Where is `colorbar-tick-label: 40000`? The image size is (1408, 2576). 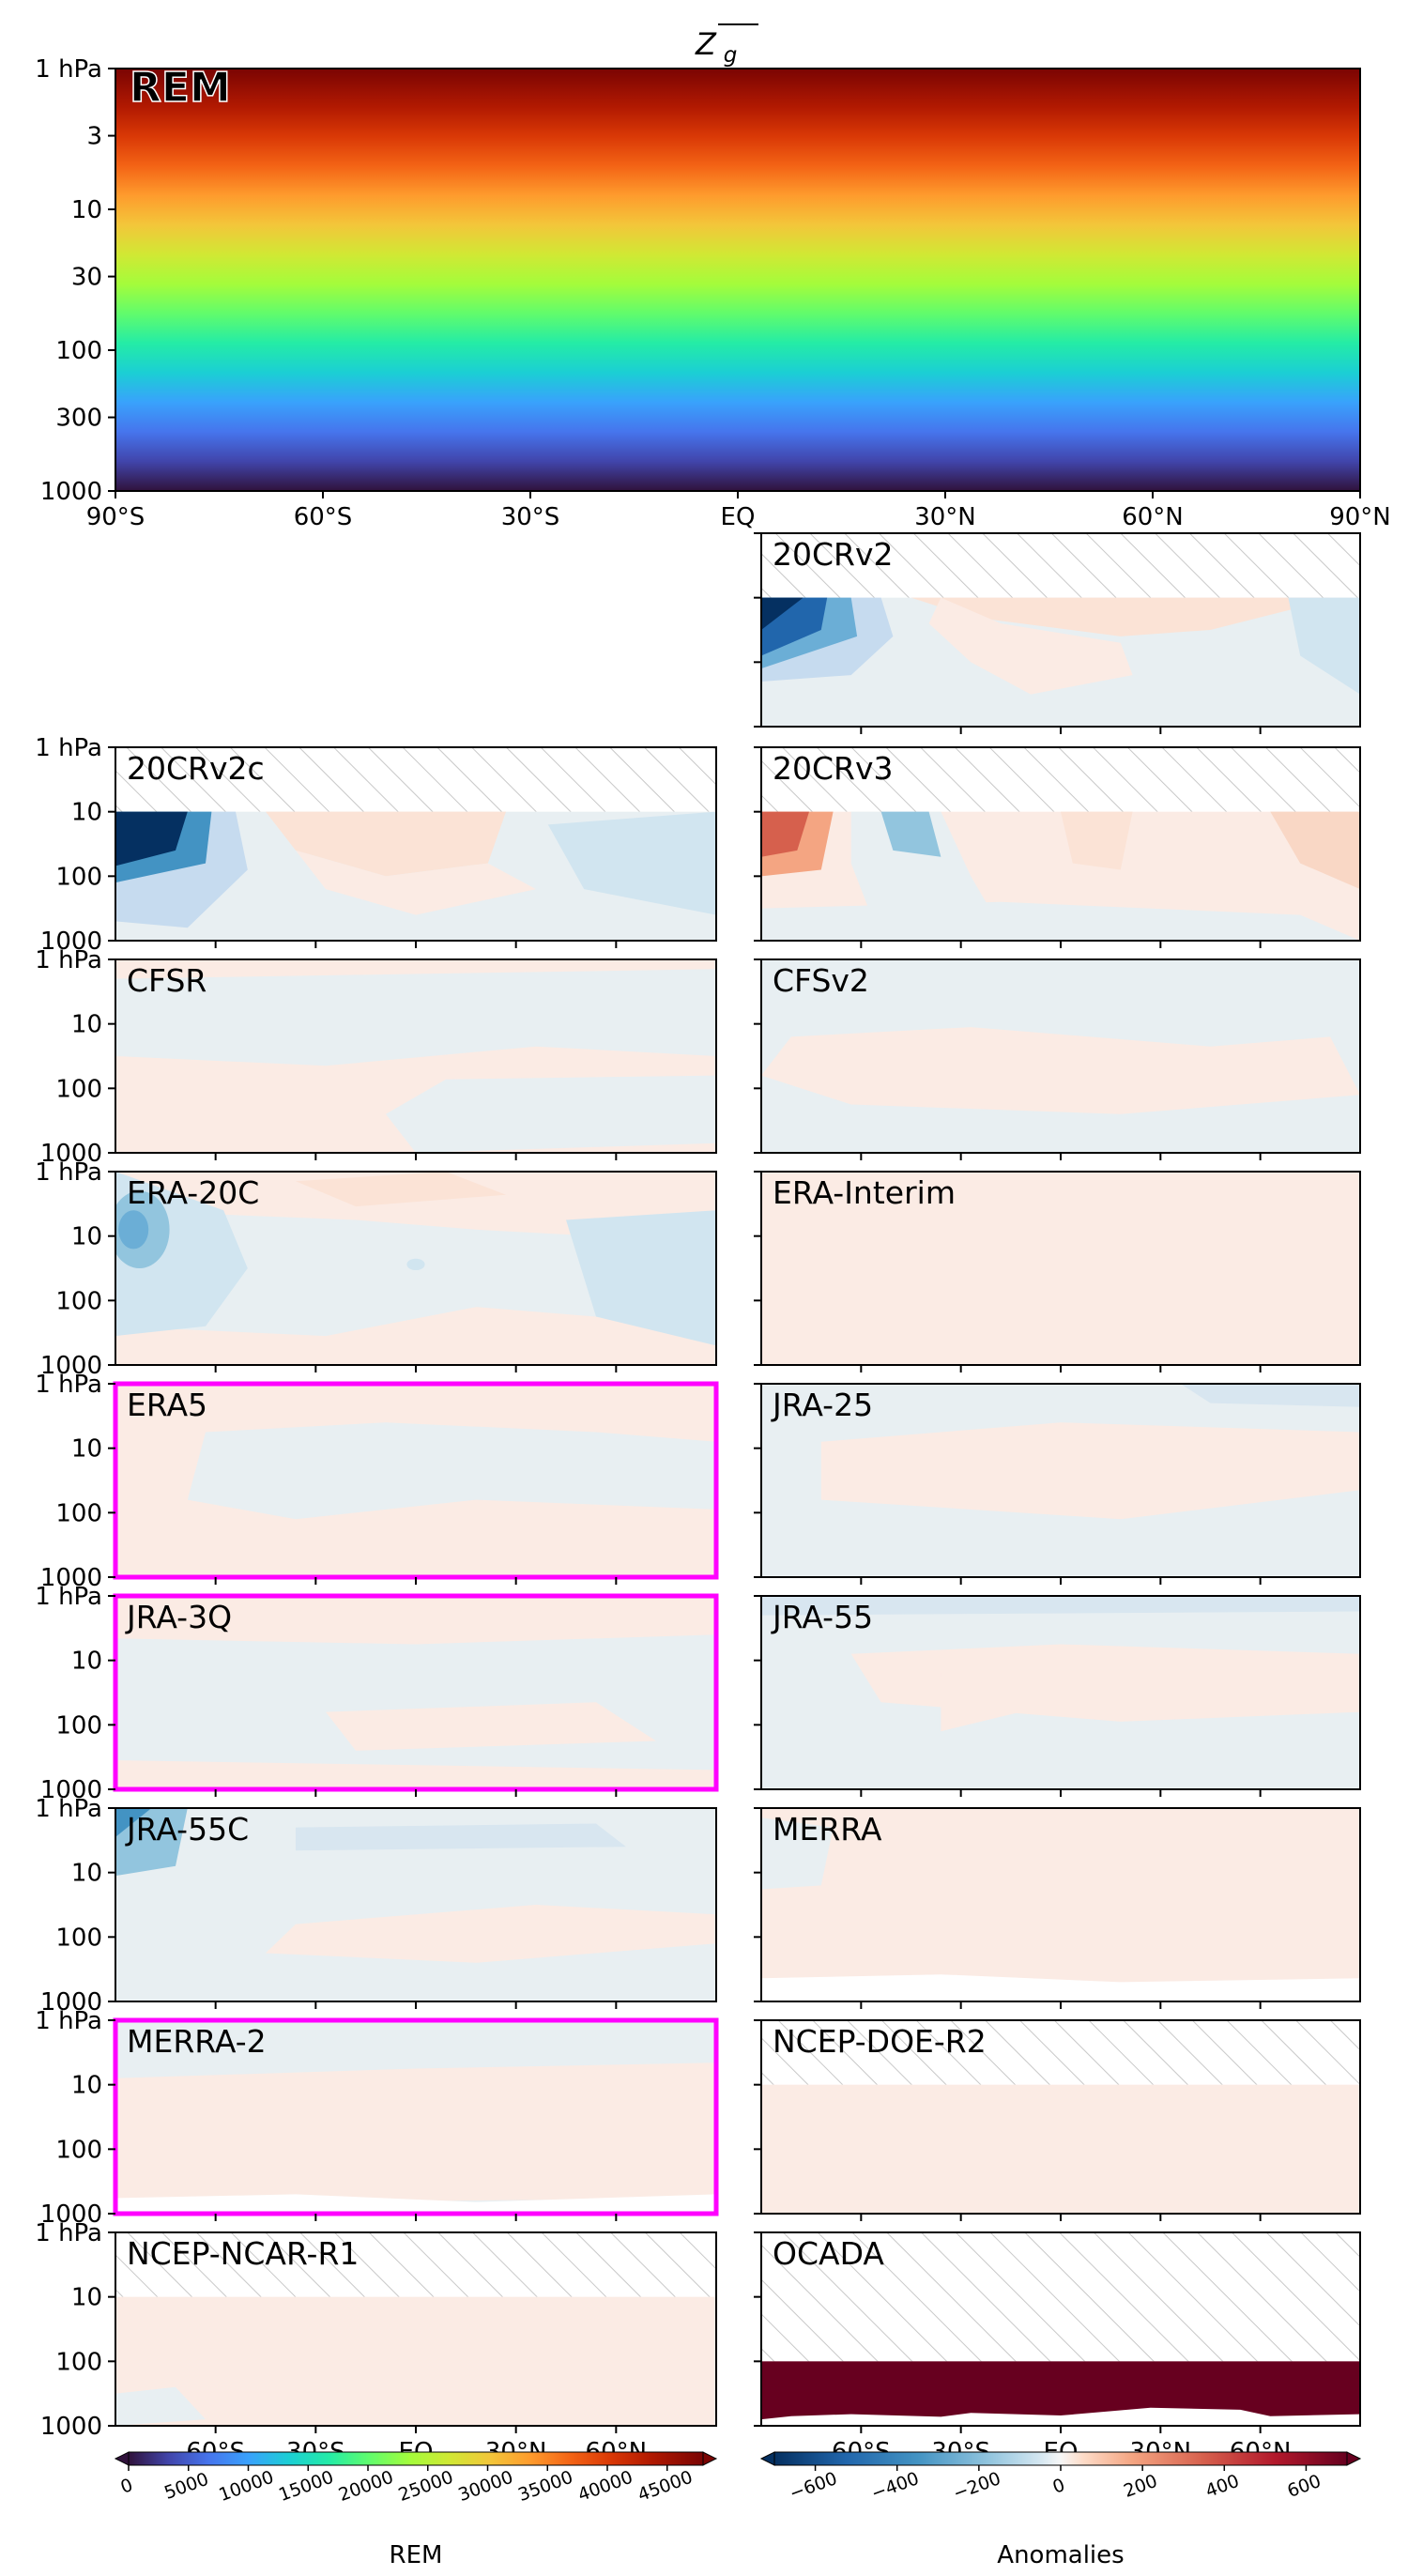
colorbar-tick-label: 40000 is located at coordinates (605, 2486).